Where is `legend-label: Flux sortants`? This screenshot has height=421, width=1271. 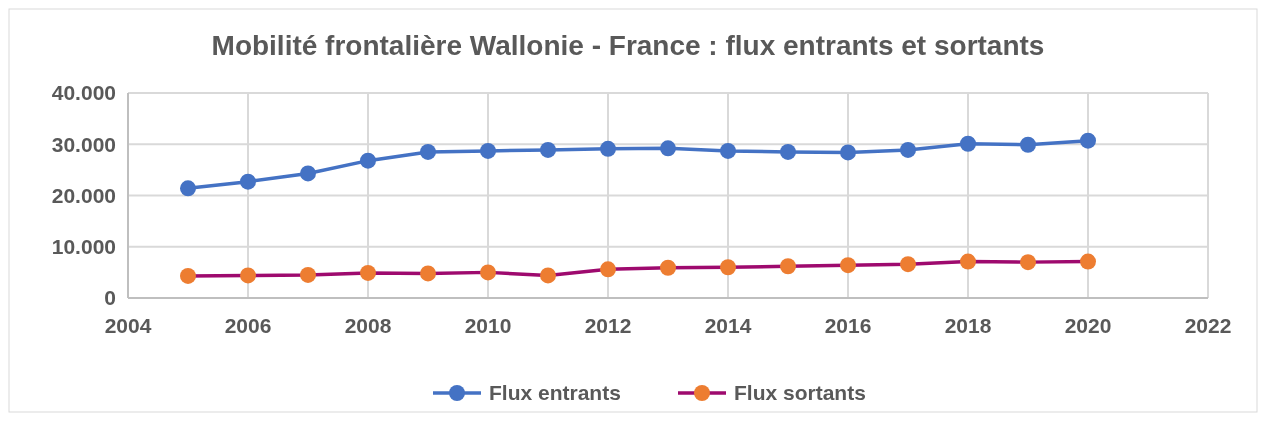 legend-label: Flux sortants is located at coordinates (800, 393).